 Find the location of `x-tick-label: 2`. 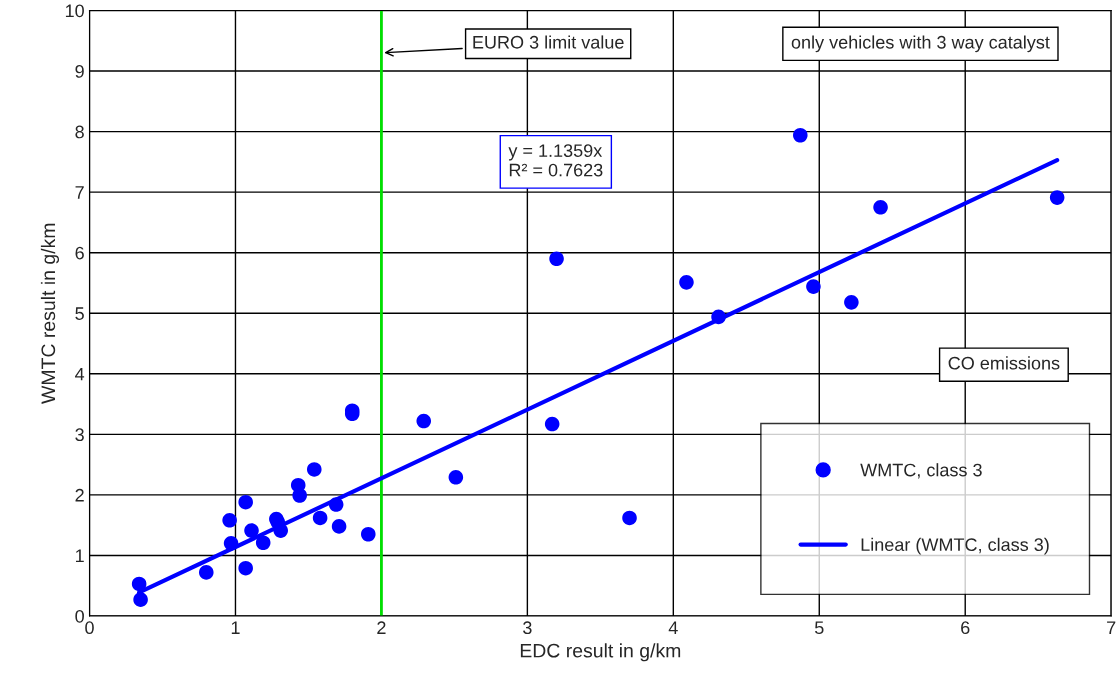

x-tick-label: 2 is located at coordinates (381, 627).